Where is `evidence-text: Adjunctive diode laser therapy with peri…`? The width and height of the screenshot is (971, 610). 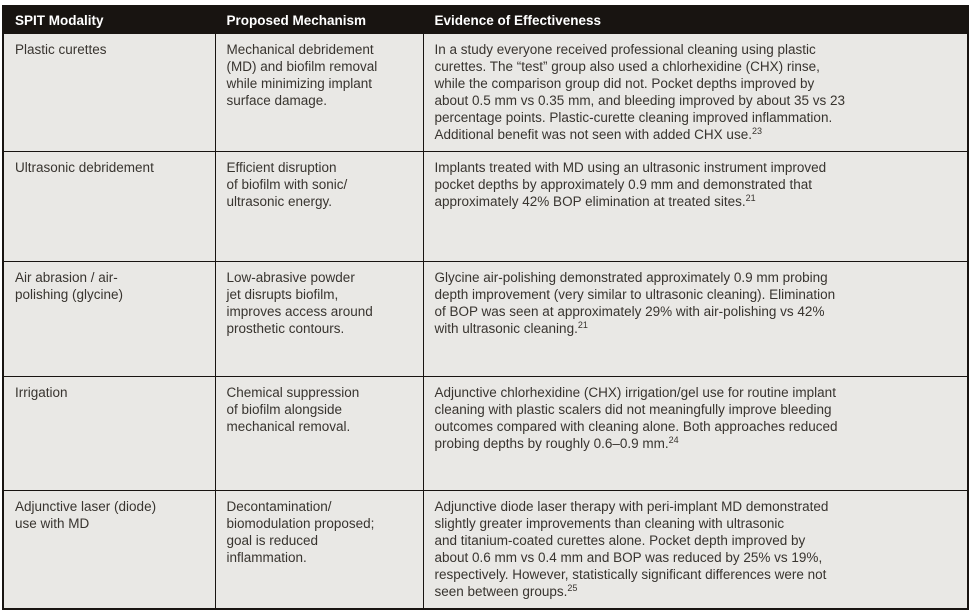
evidence-text: Adjunctive diode laser therapy with peri… is located at coordinates (631, 549).